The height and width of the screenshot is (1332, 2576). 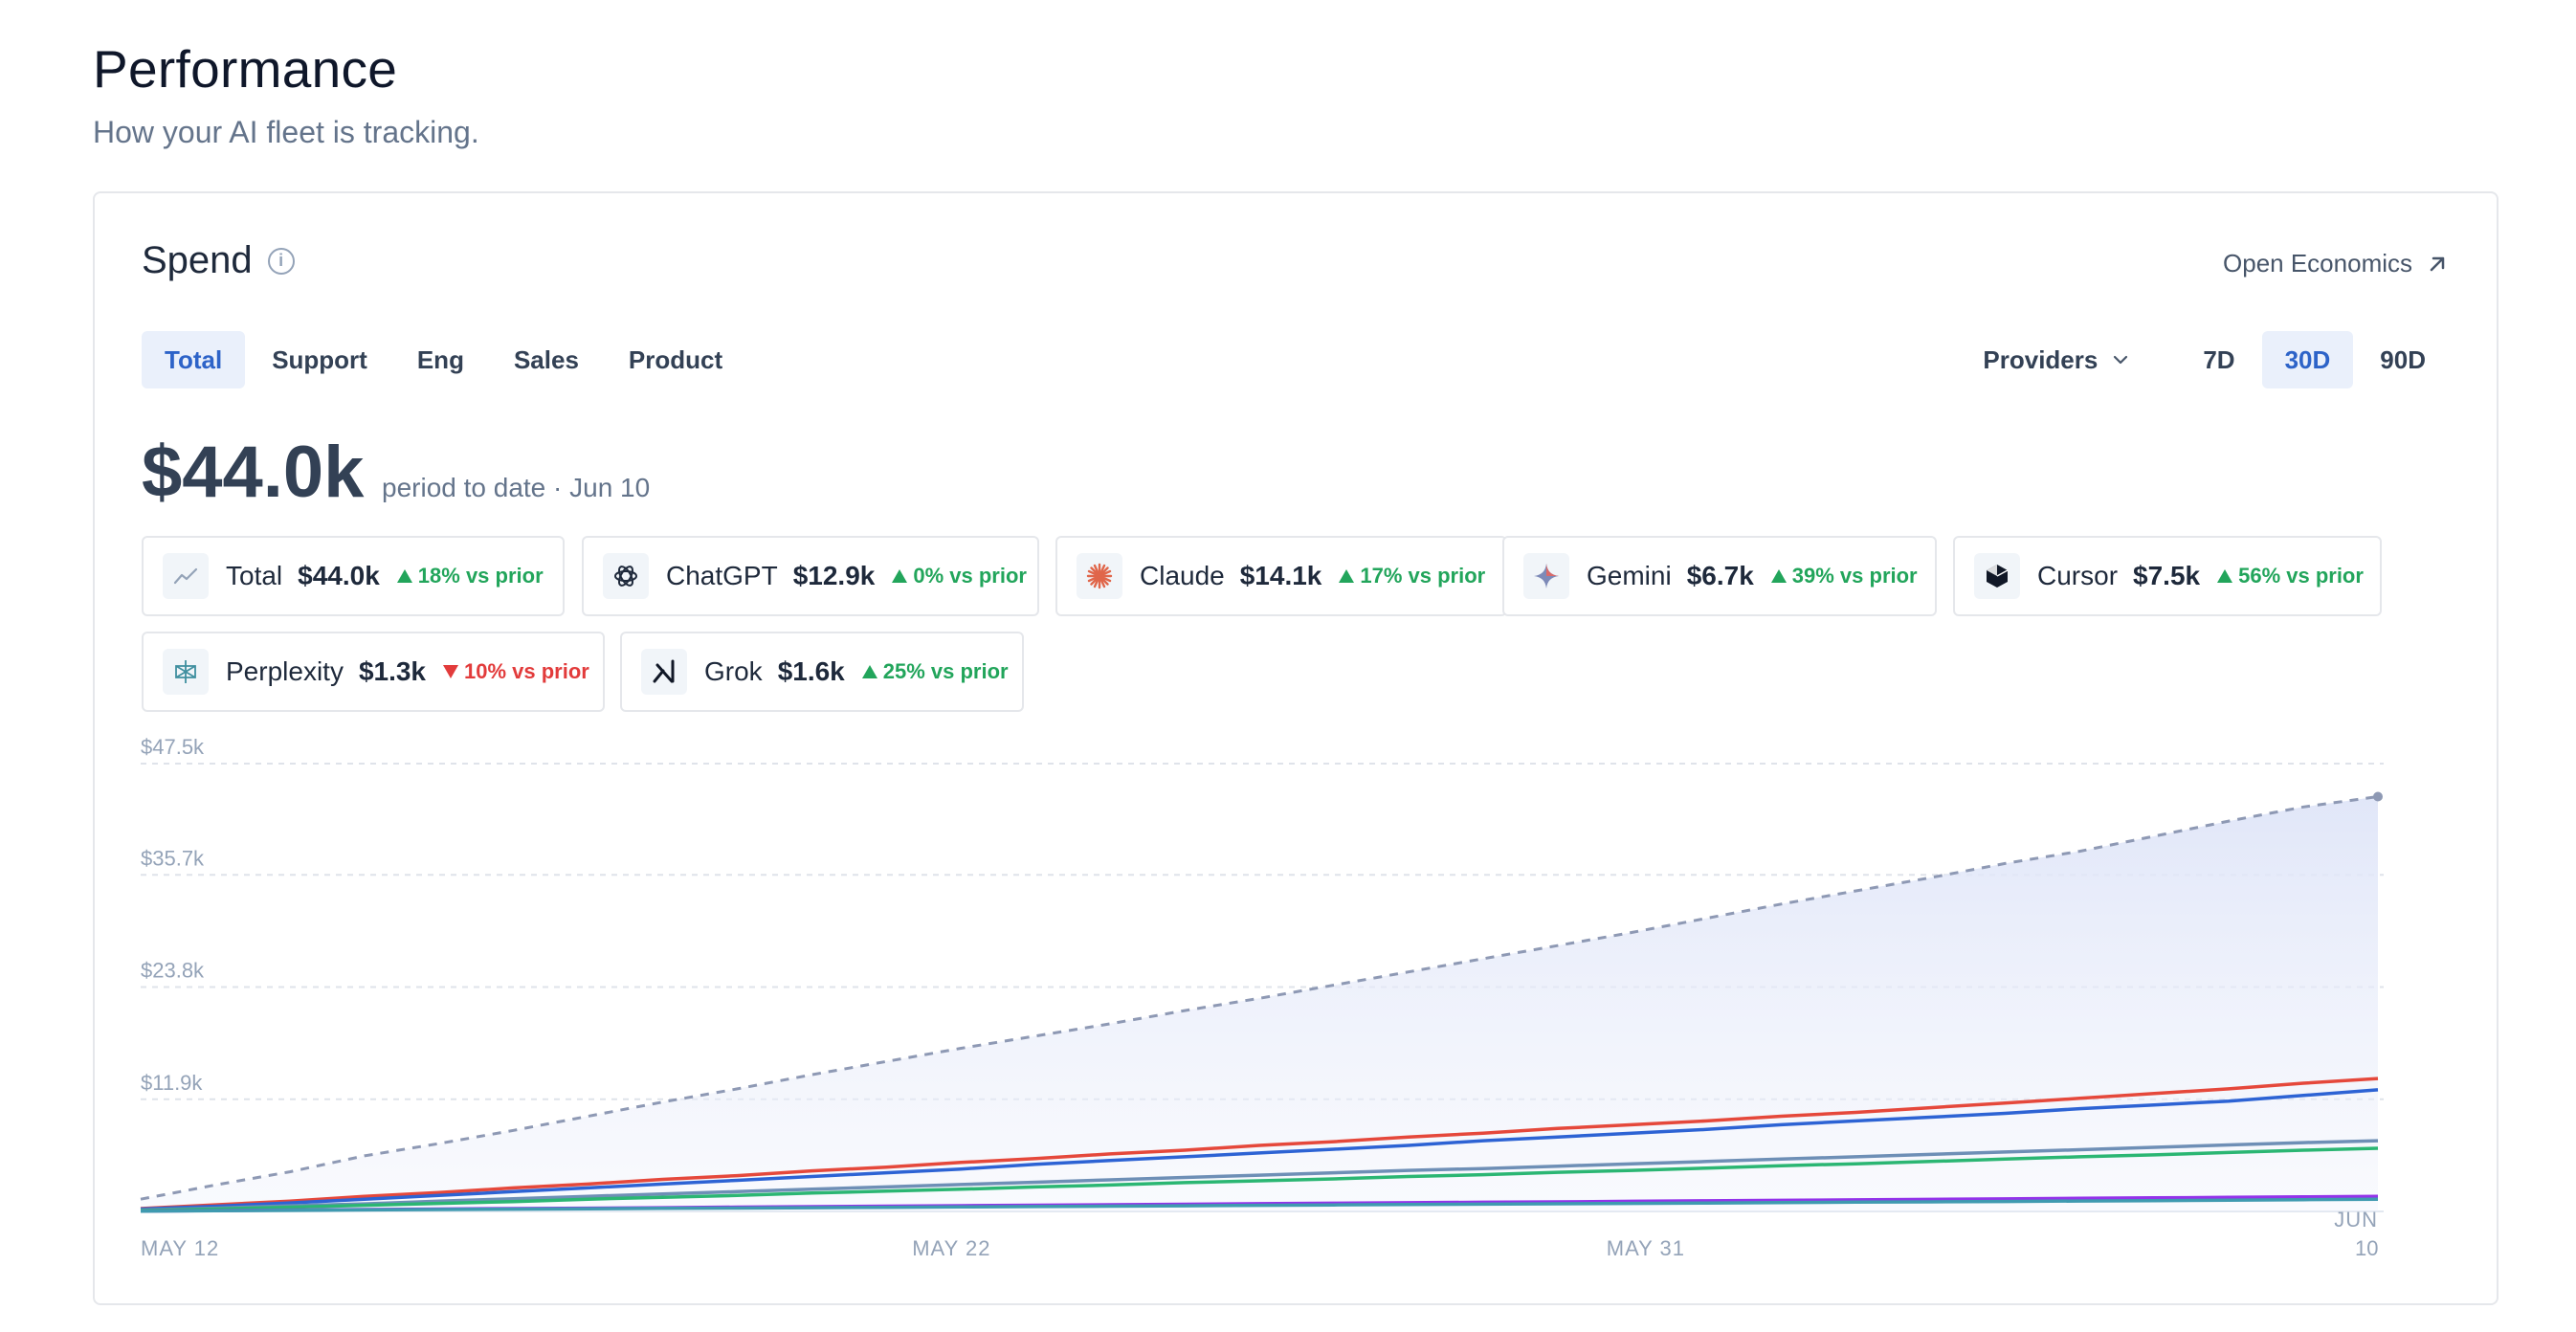 What do you see at coordinates (664, 672) in the screenshot?
I see `grok-logo-icon` at bounding box center [664, 672].